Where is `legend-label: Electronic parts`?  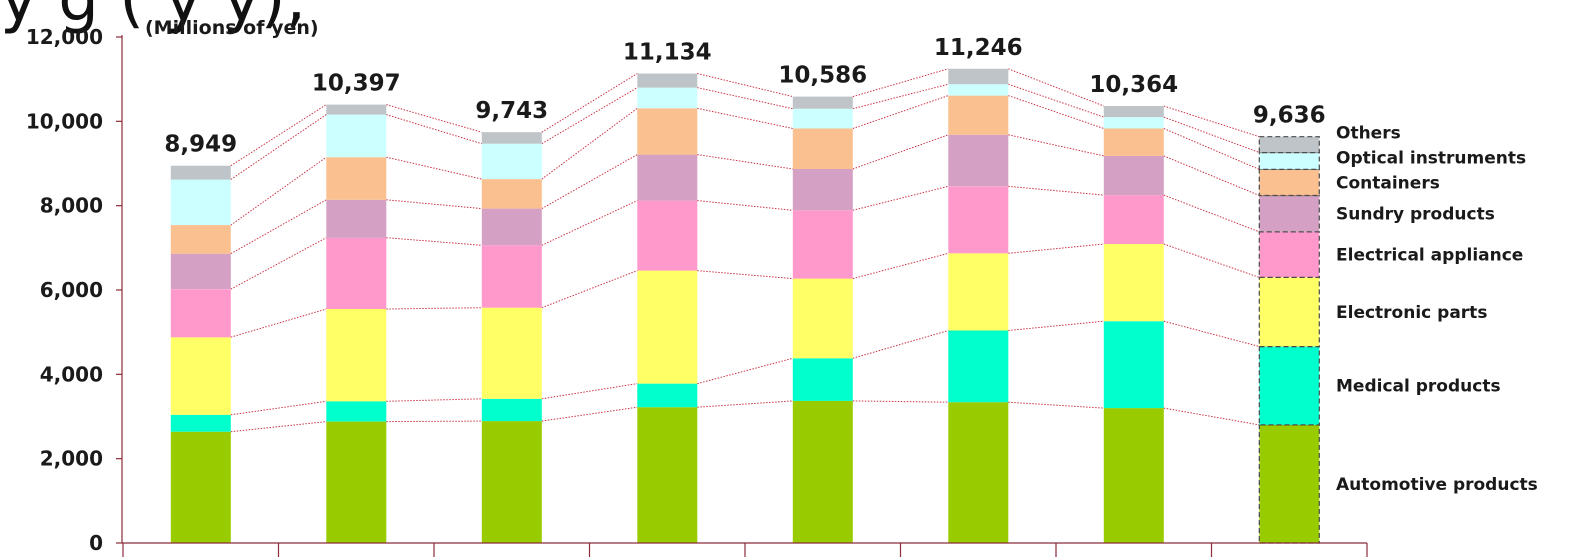 legend-label: Electronic parts is located at coordinates (1411, 313).